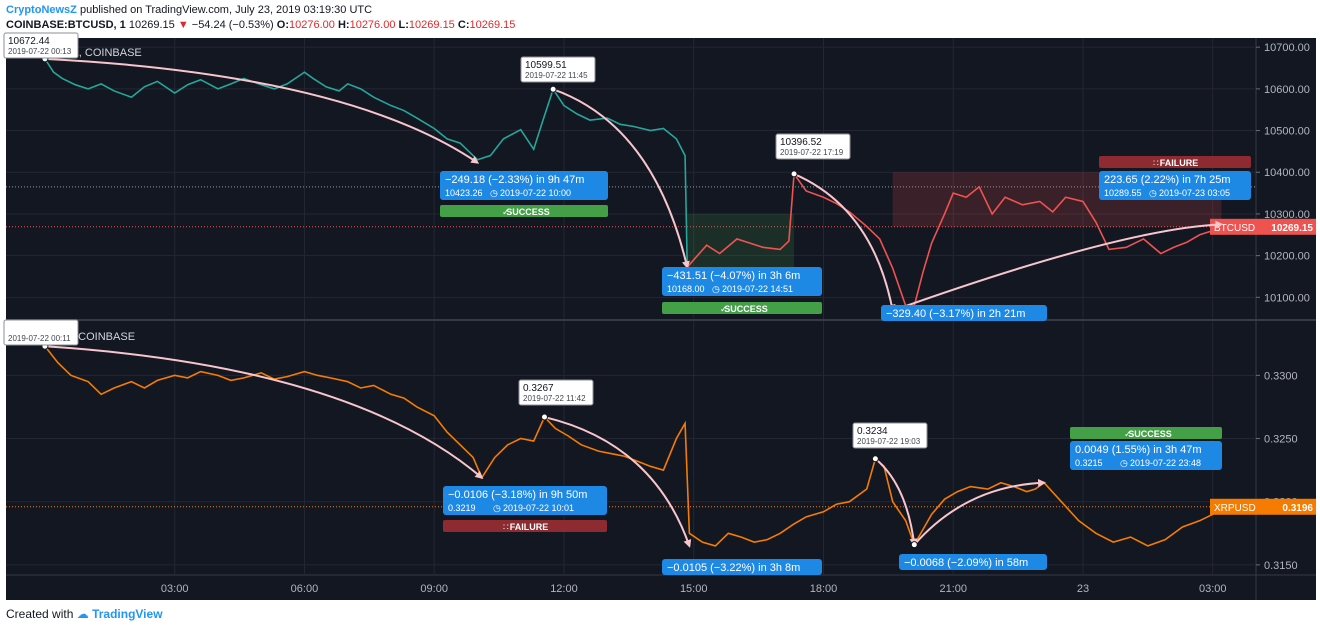  What do you see at coordinates (84, 614) in the screenshot?
I see `footer: Created with ☁ TradingView` at bounding box center [84, 614].